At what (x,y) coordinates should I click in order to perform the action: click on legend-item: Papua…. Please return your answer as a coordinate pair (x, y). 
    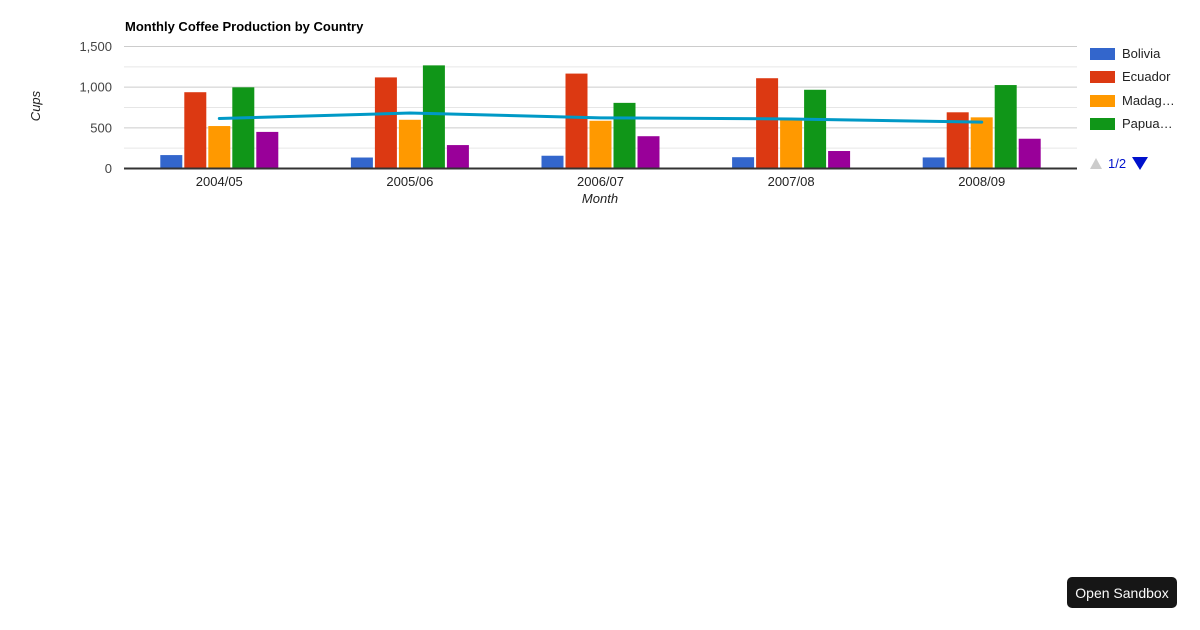
    Looking at the image, I should click on (1131, 123).